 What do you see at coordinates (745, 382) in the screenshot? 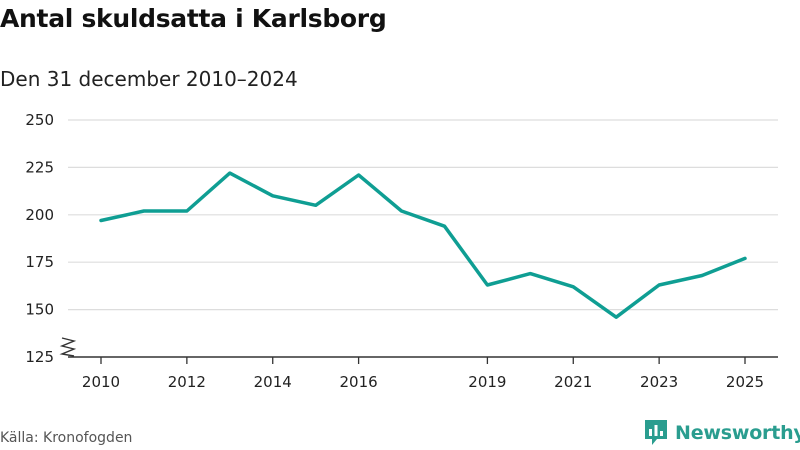
I see `x-tick-label-2025: 2025` at bounding box center [745, 382].